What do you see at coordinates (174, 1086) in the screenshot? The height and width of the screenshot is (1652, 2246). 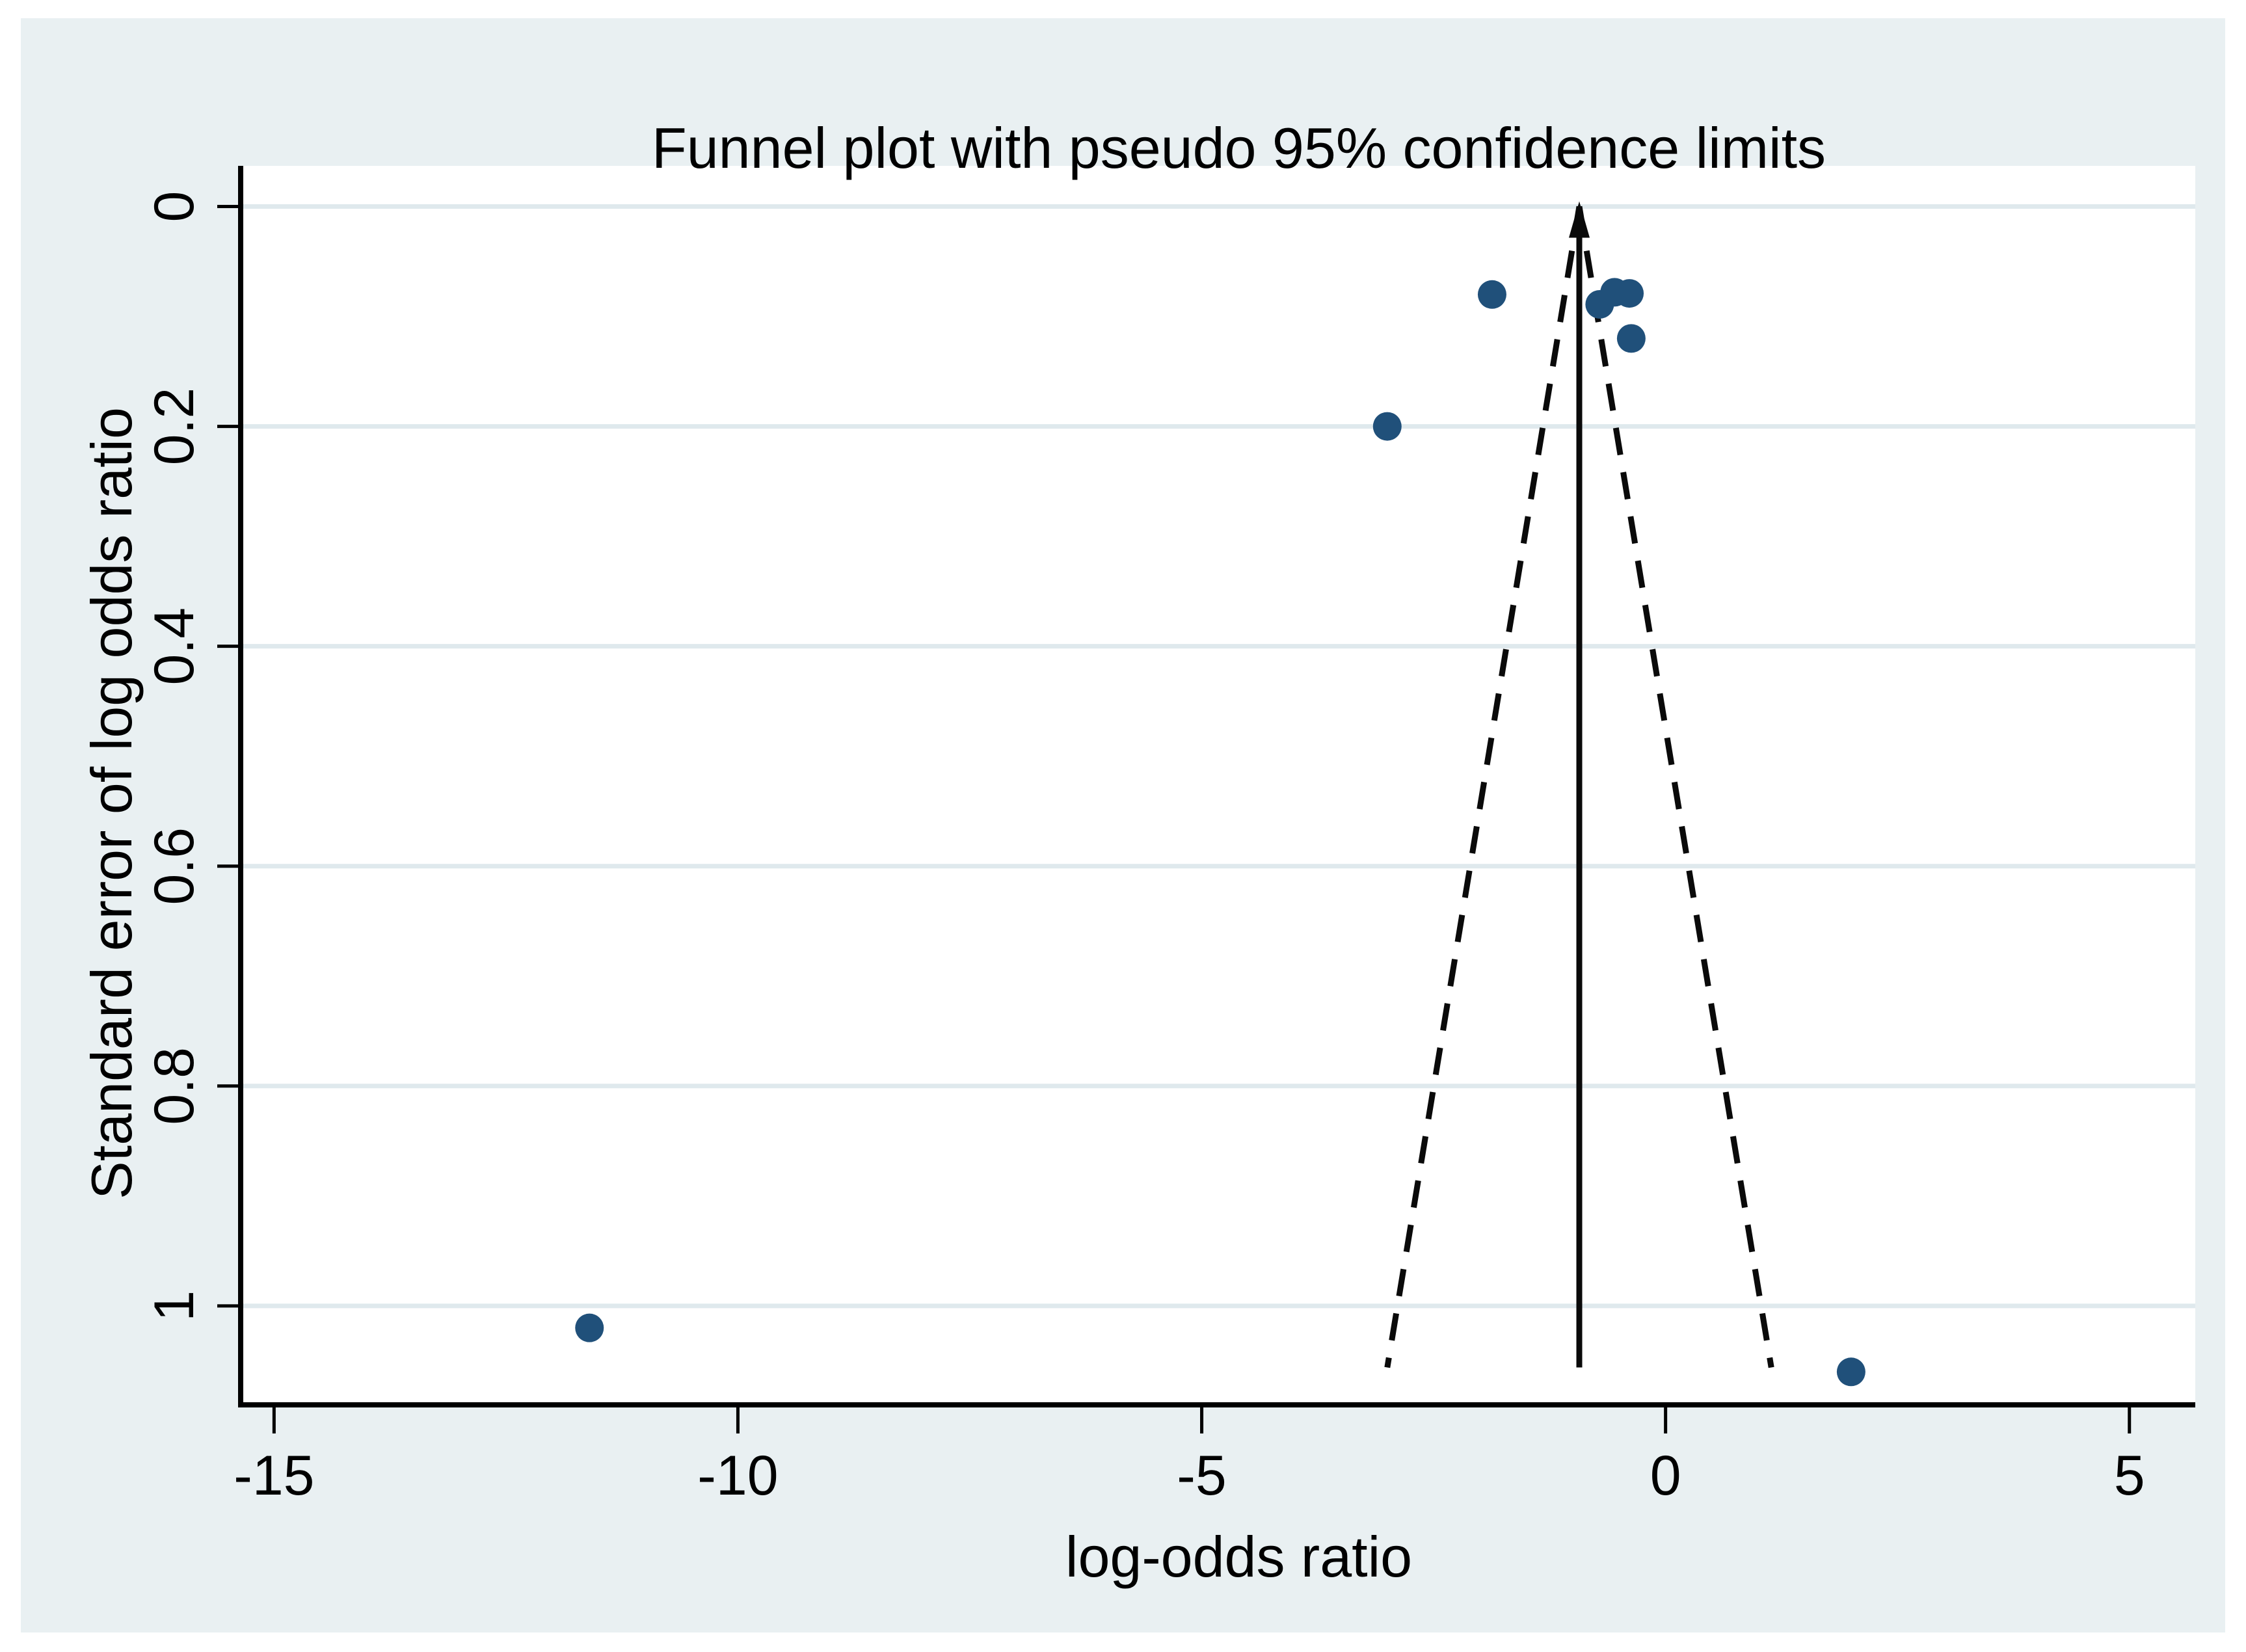 I see `y-tick-label: 0.8` at bounding box center [174, 1086].